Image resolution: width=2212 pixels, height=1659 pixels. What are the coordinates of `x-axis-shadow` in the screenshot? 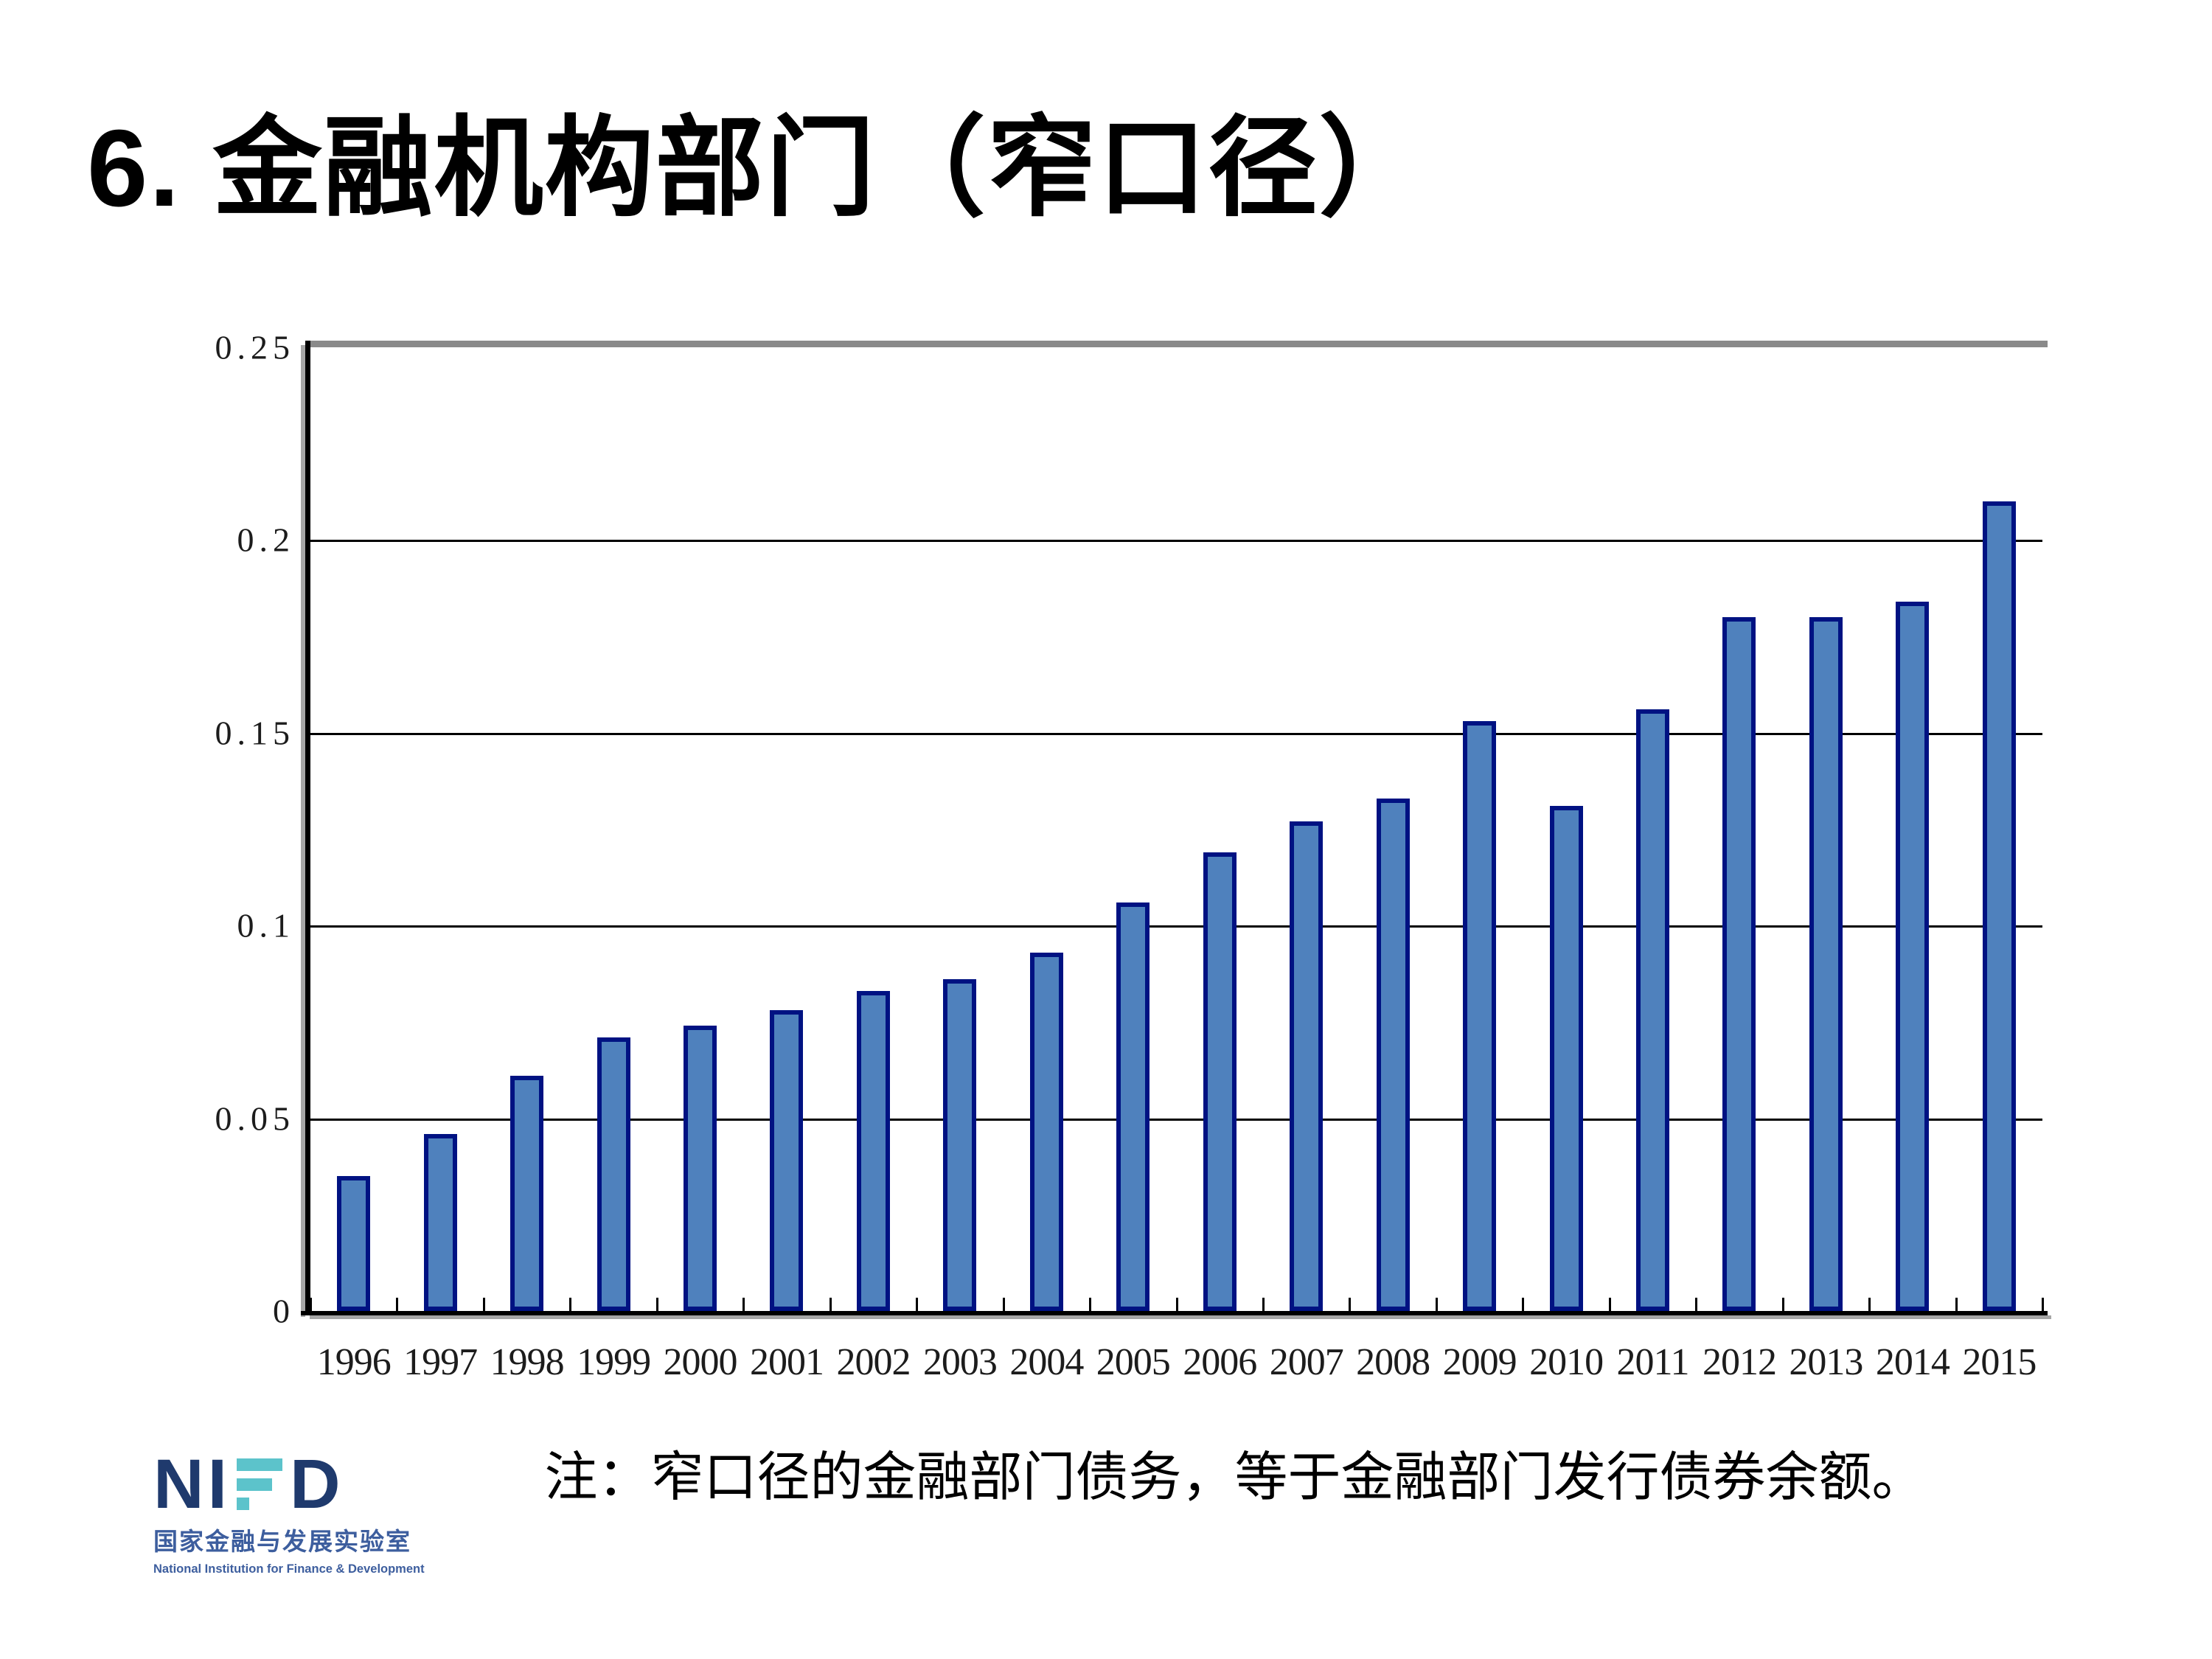 It's located at (1180, 1317).